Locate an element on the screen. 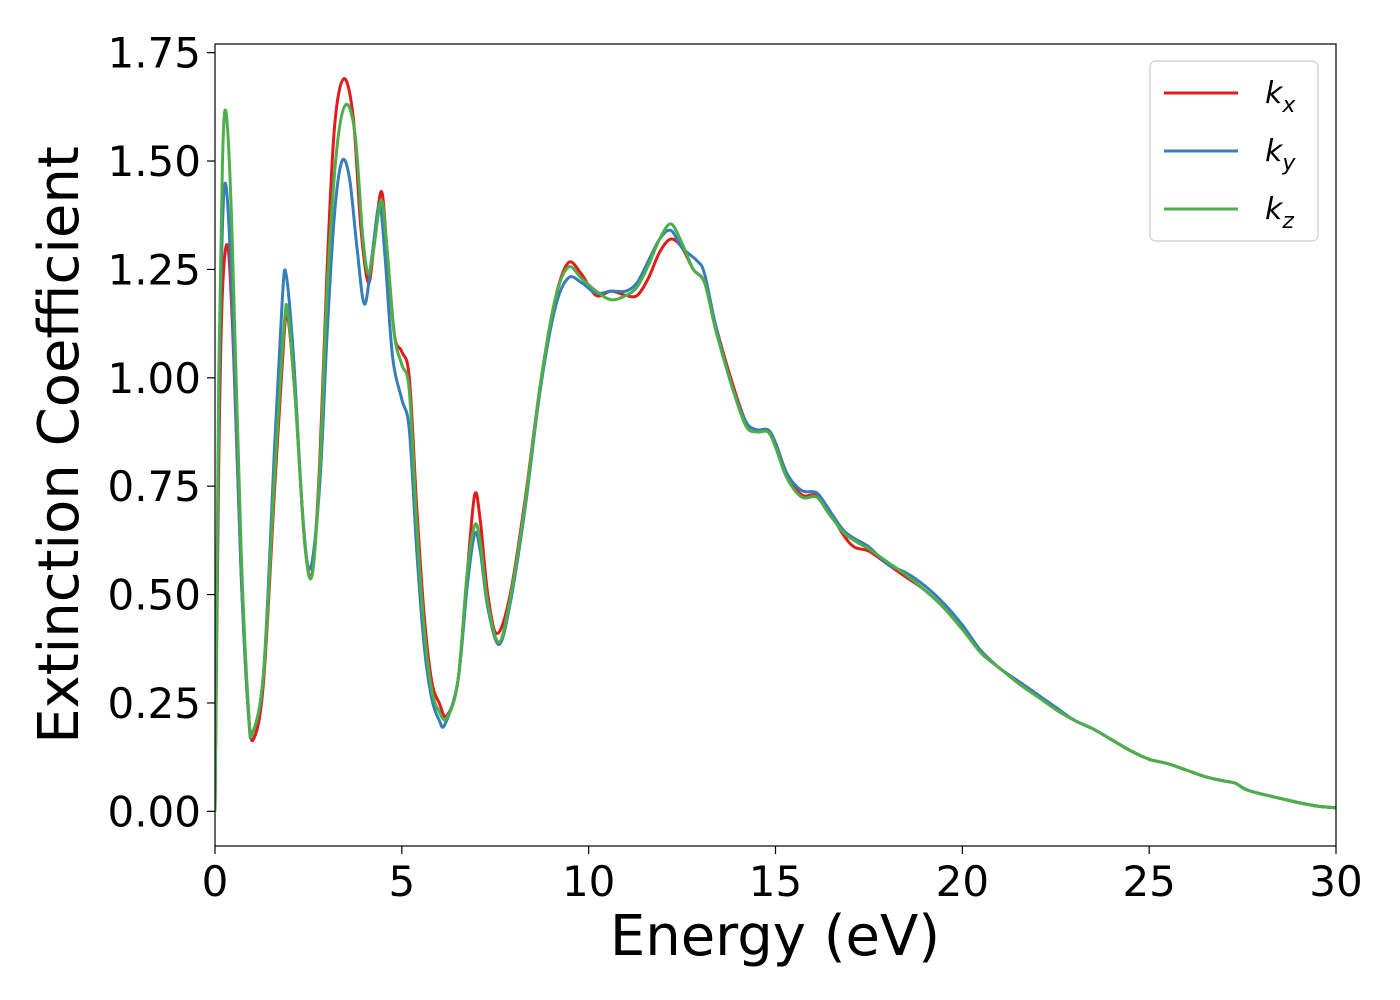 This screenshot has width=1400, height=1000. y-tick-label: 0.25 is located at coordinates (154, 703).